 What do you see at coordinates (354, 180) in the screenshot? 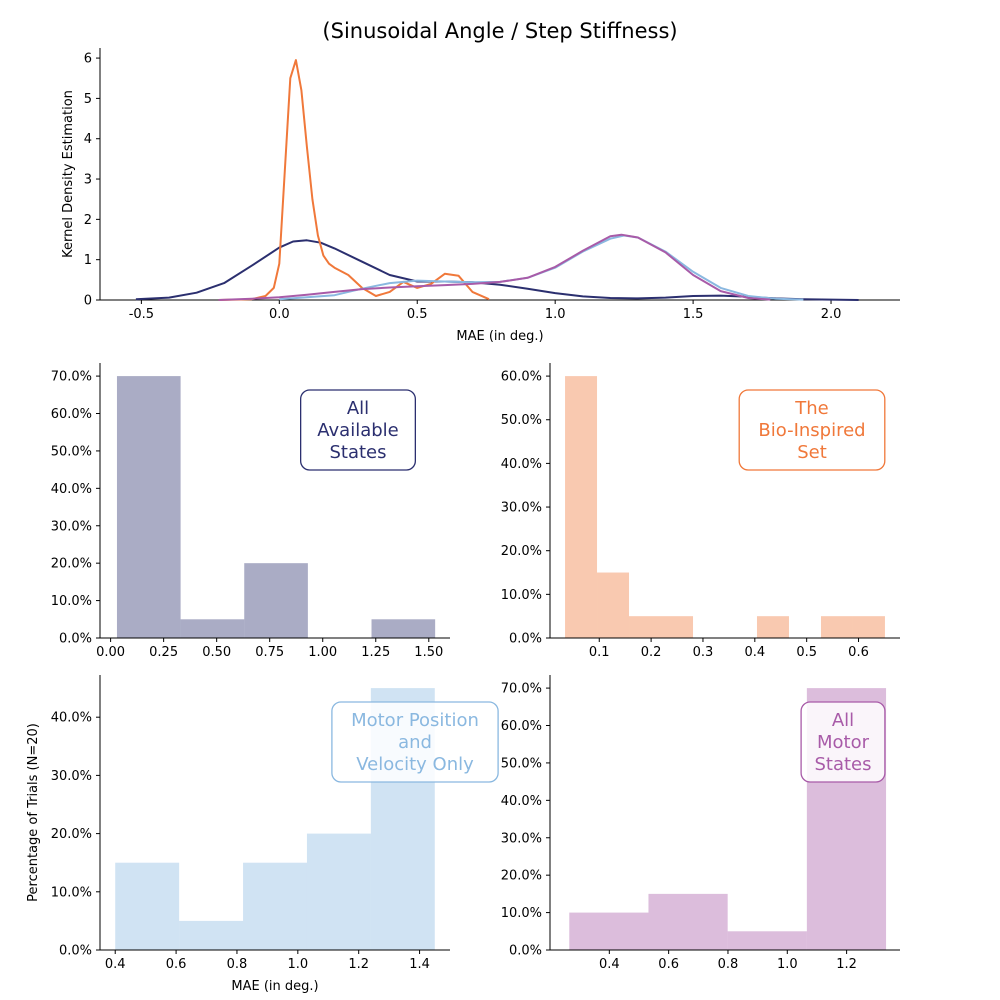
I see `kde-line-bio_inspired` at bounding box center [354, 180].